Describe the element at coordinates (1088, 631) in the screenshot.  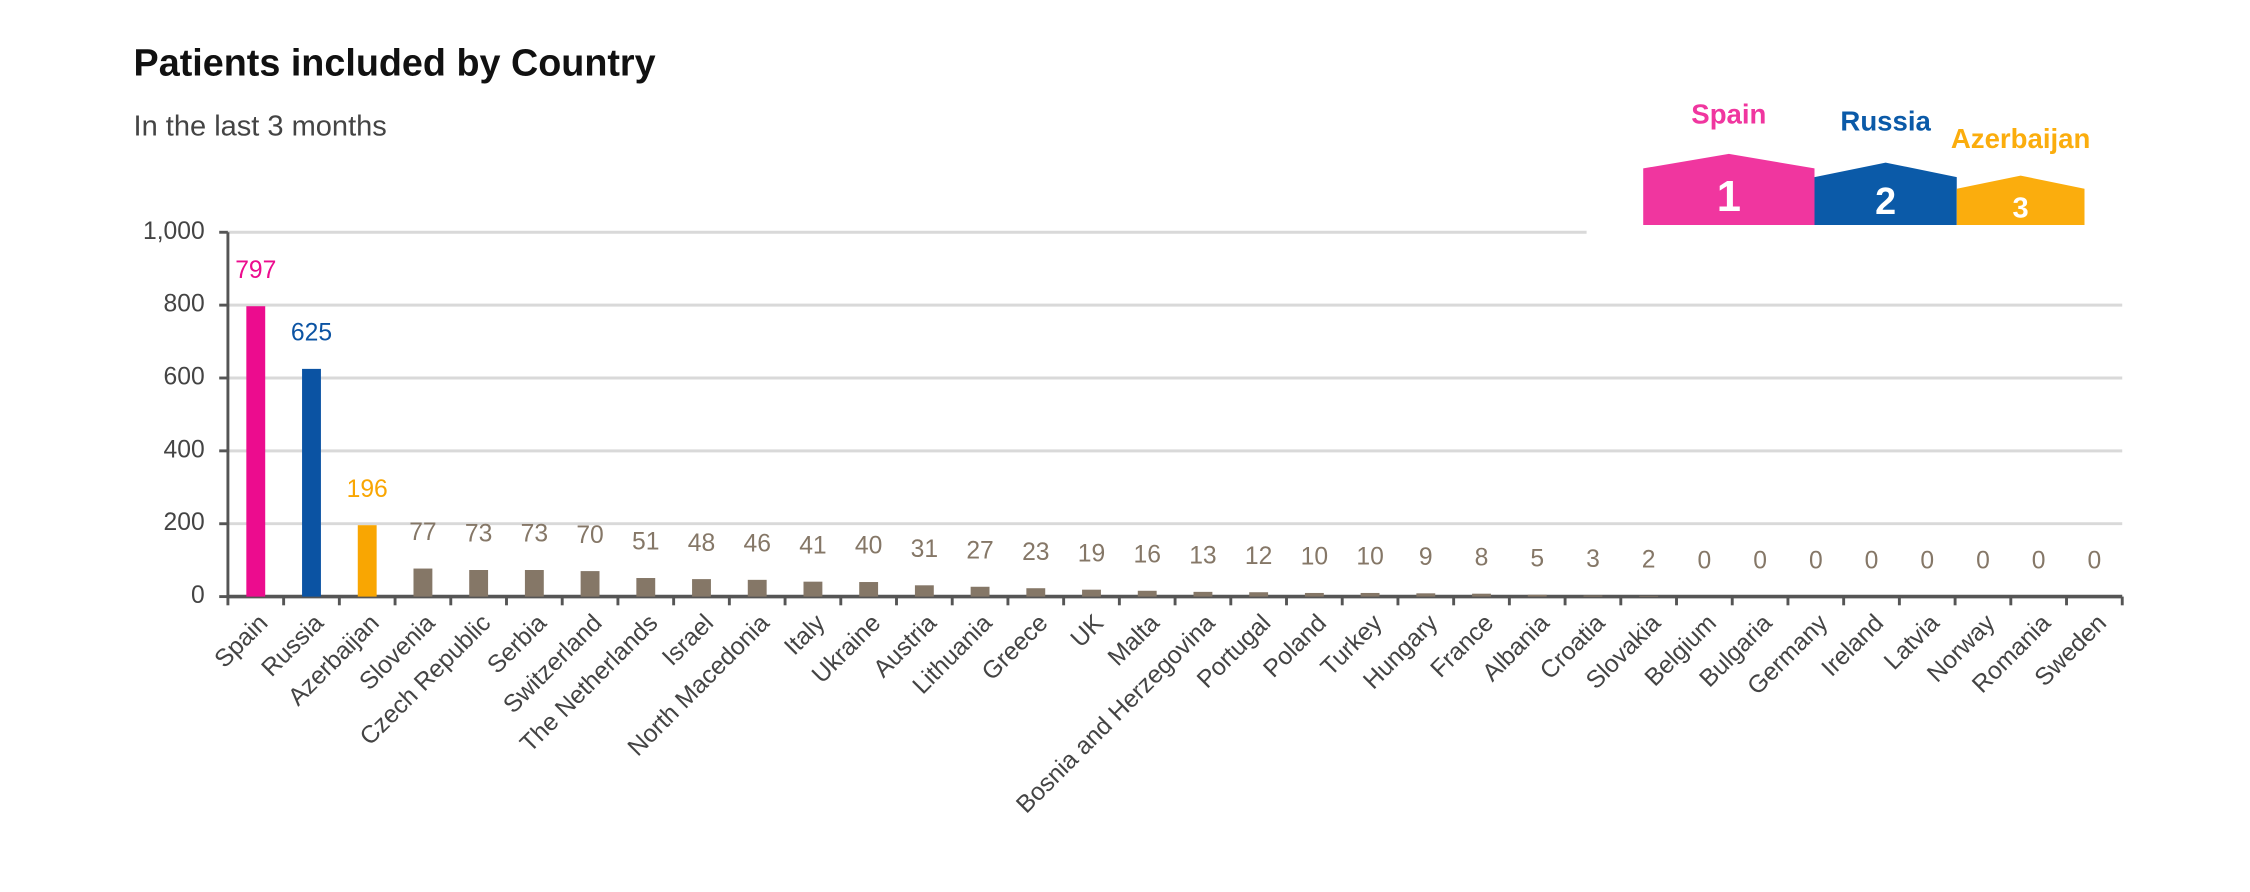
I see `x-tick-label: UK` at that location.